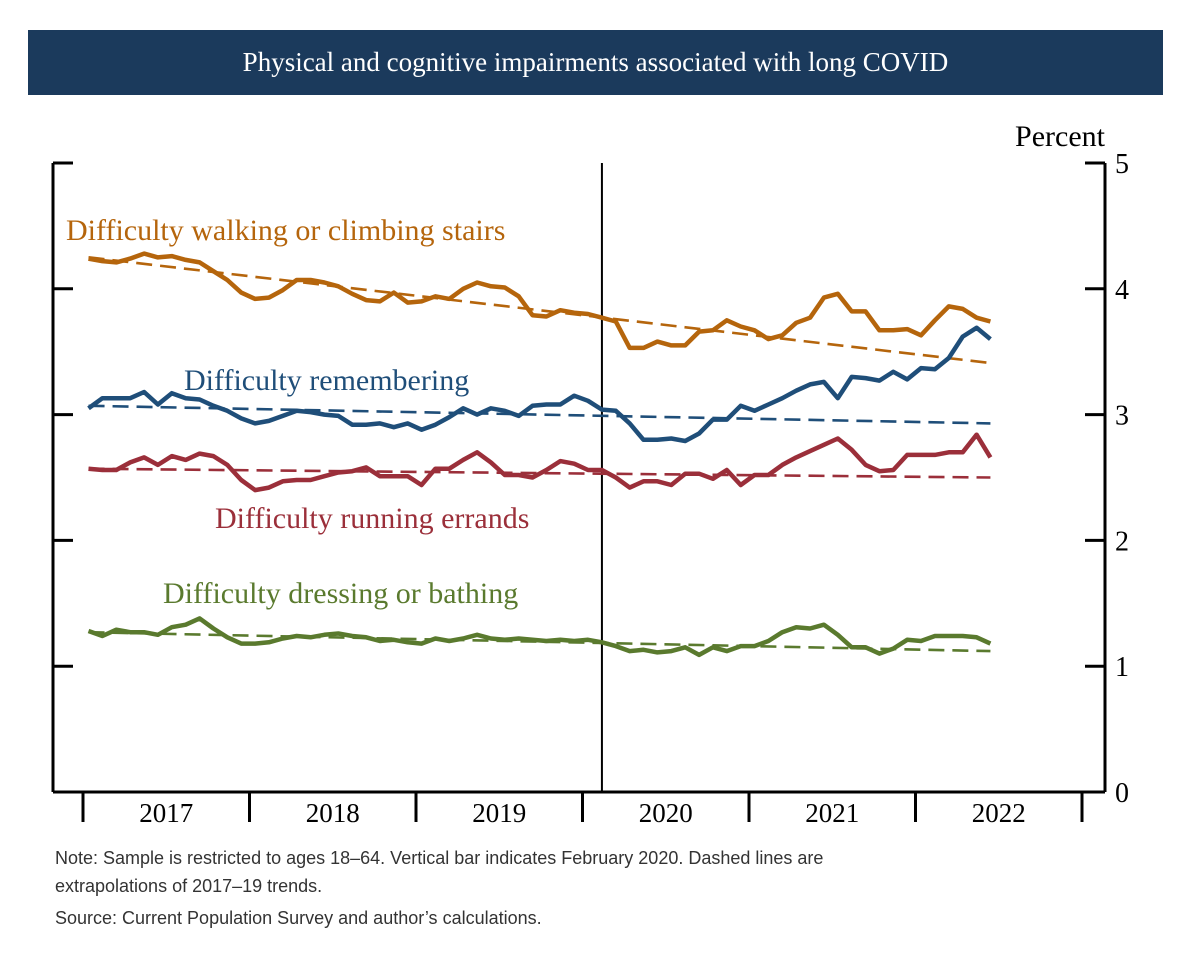 The width and height of the screenshot is (1200, 962). Describe the element at coordinates (340, 593) in the screenshot. I see `series-label: Difficulty dressing or bathing` at that location.